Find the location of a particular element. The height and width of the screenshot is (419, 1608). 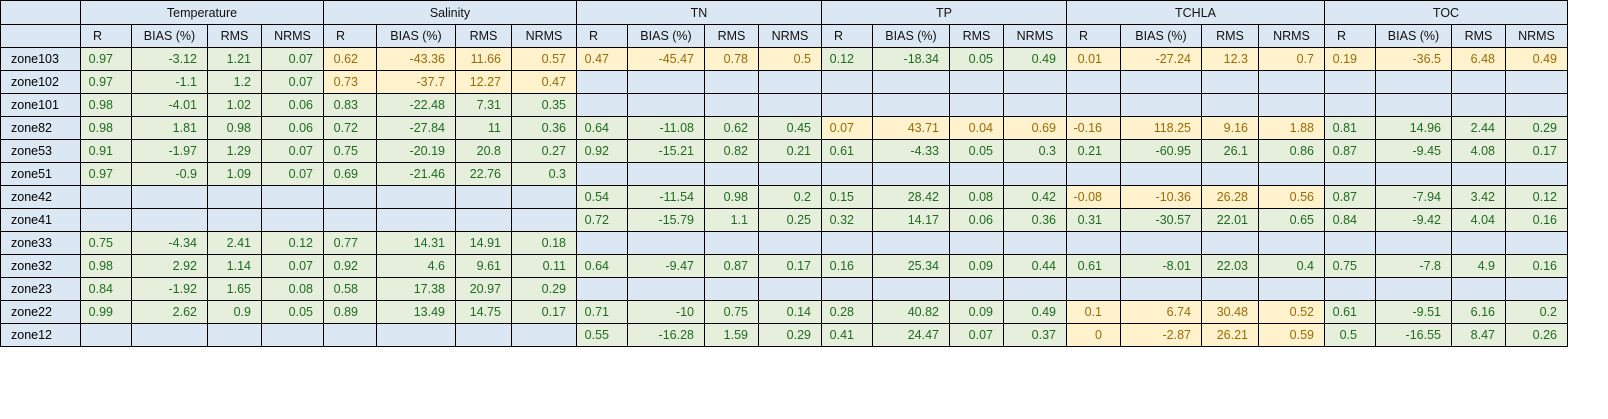

value-cell: -1.92 is located at coordinates (169, 289).